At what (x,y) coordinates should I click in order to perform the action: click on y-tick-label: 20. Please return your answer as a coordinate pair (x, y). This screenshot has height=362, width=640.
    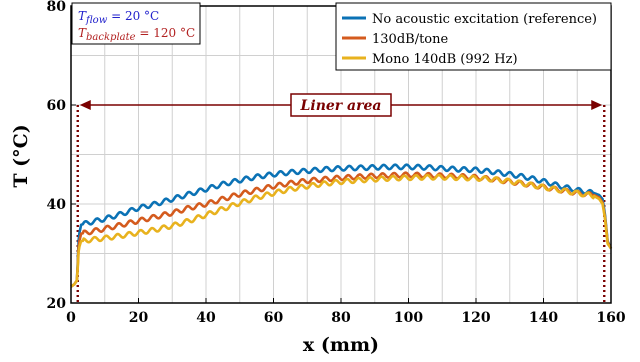
    Looking at the image, I should click on (57, 304).